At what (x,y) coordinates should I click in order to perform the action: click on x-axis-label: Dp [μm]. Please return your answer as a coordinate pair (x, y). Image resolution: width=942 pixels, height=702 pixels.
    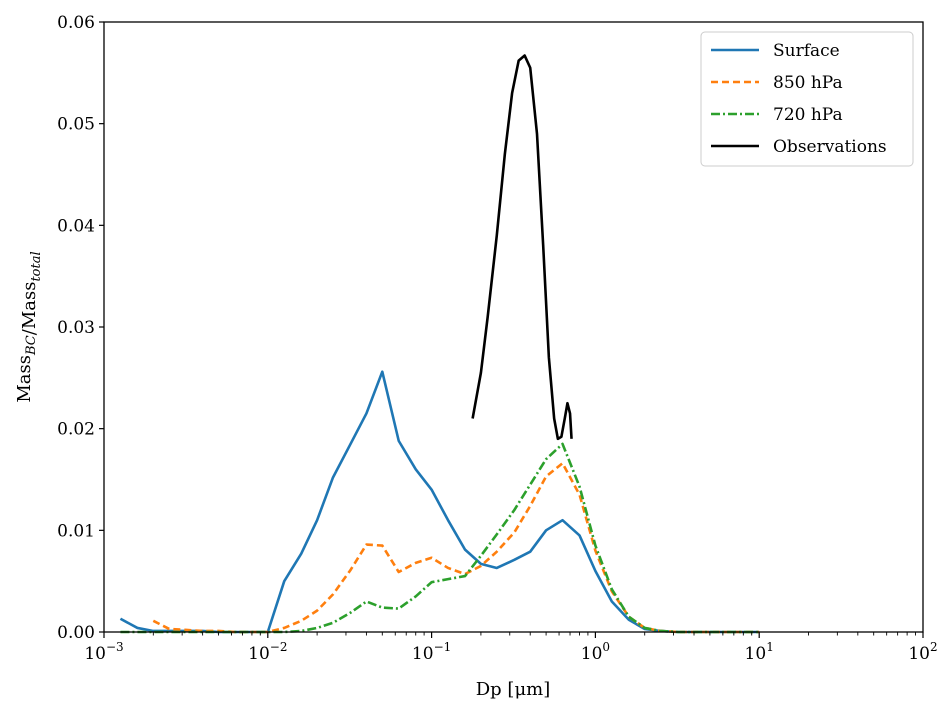
    Looking at the image, I should click on (513, 689).